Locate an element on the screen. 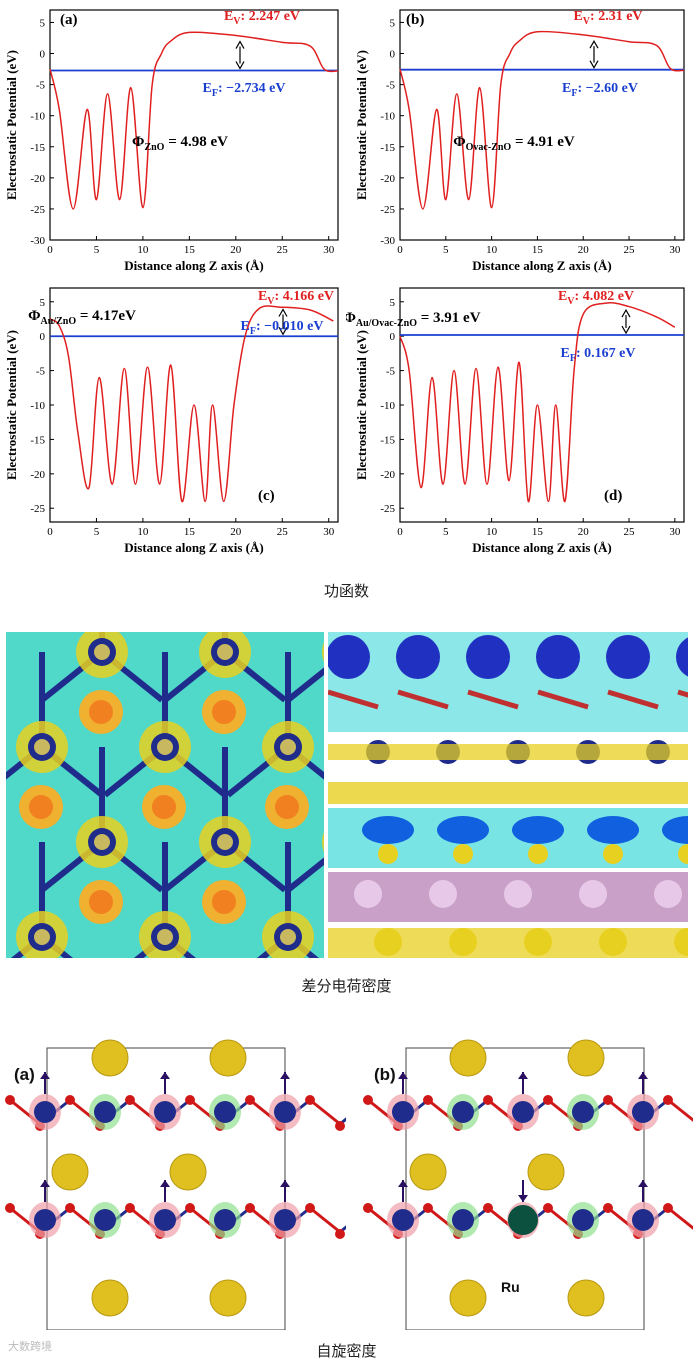 The height and width of the screenshot is (1364, 693). watermark: 大数跨境 is located at coordinates (30, 1346).